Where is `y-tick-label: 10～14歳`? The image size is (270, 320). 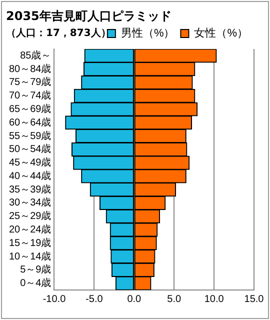
y-tick-label: 10～14歳 is located at coordinates (30, 256).